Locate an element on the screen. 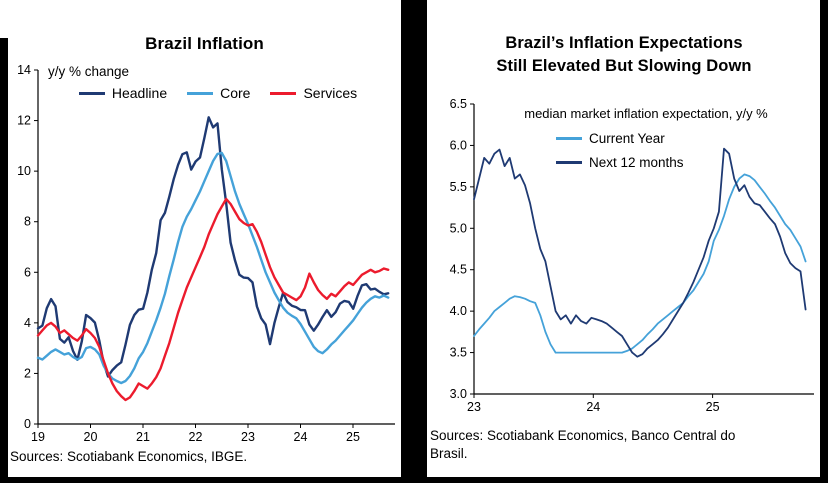 This screenshot has width=828, height=483. svg-text: 2 is located at coordinates (27, 373).